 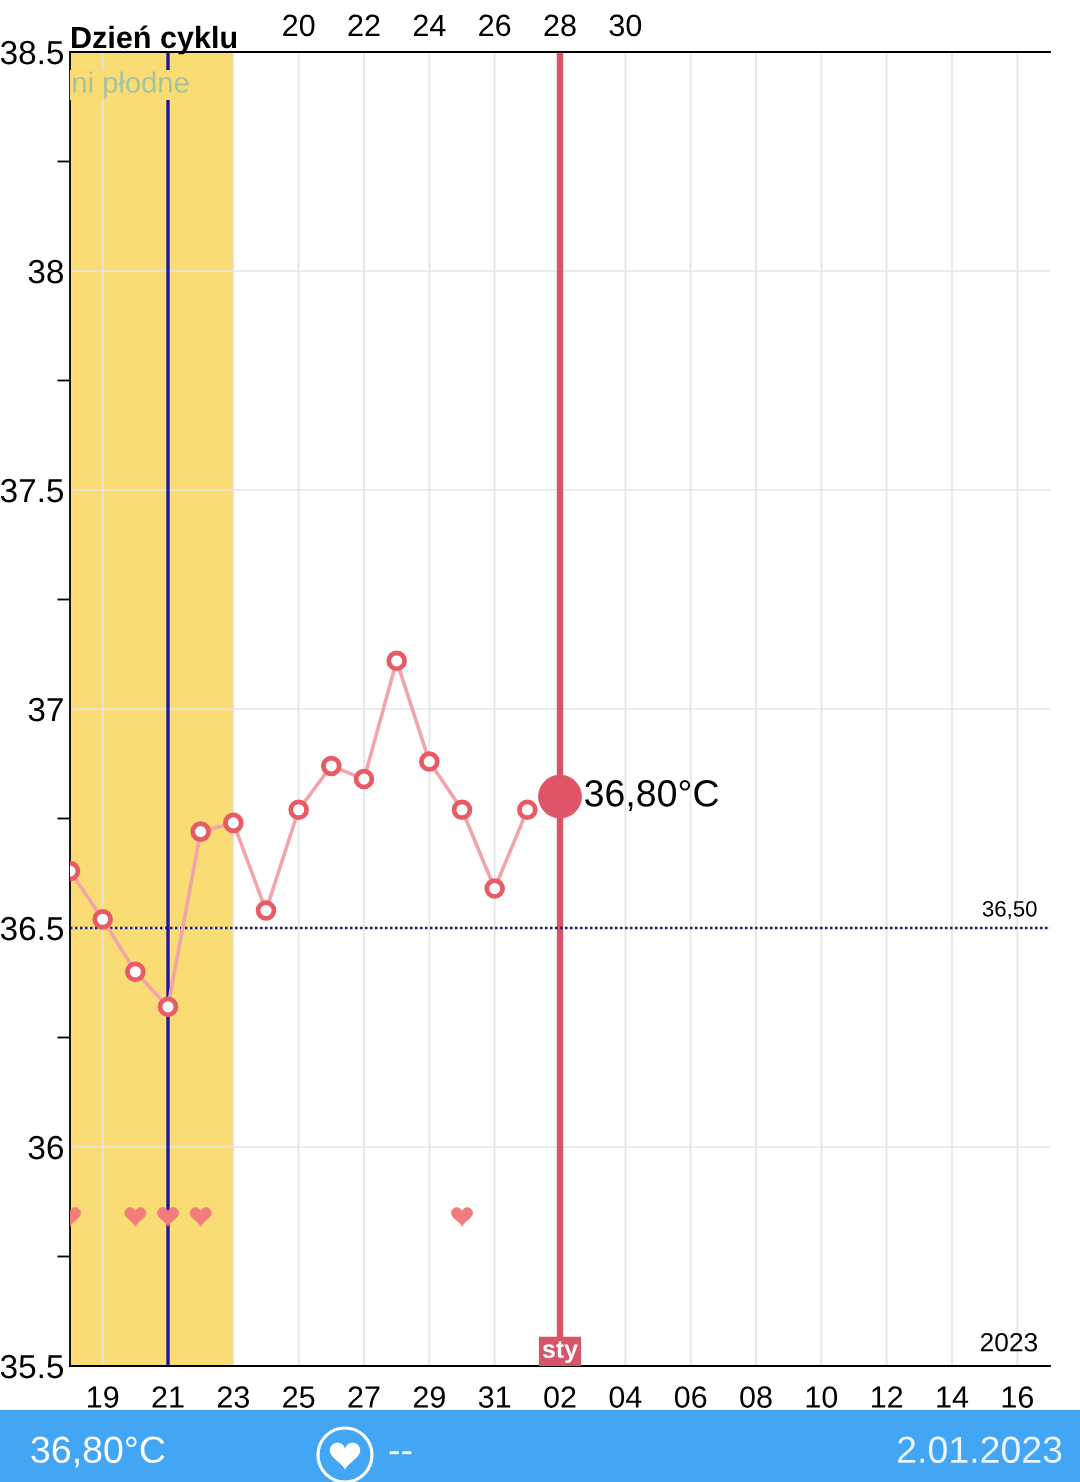 I want to click on x-tick-label: 06, so click(x=690, y=1397).